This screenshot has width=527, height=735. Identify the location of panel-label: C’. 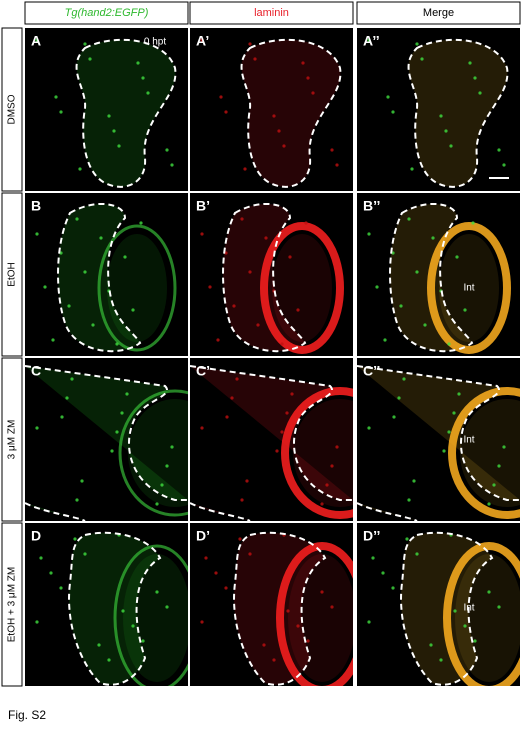
(203, 371).